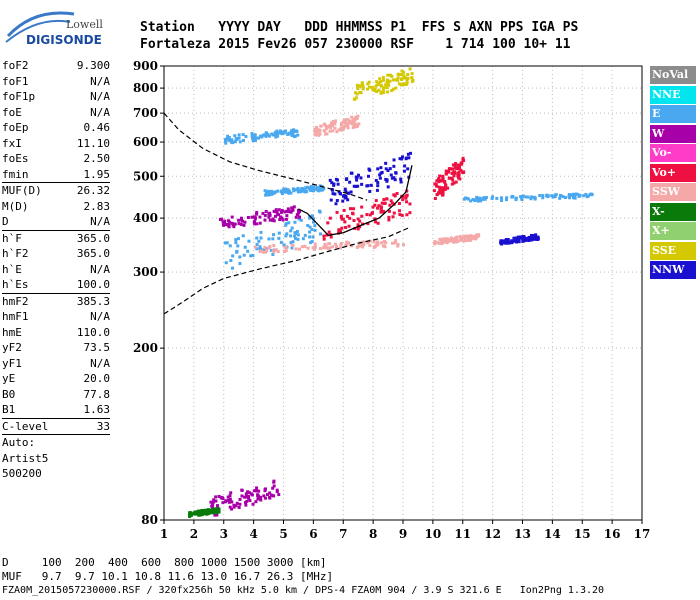 This screenshot has height=600, width=700. What do you see at coordinates (56, 144) in the screenshot?
I see `param-row: fxI 11.10` at bounding box center [56, 144].